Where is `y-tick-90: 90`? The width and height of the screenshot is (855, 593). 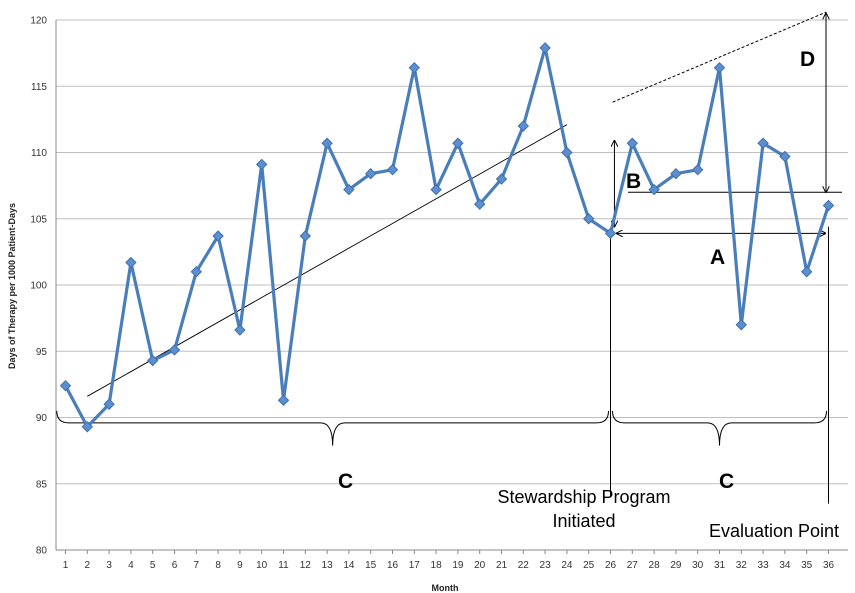
y-tick-90: 90 is located at coordinates (42, 418).